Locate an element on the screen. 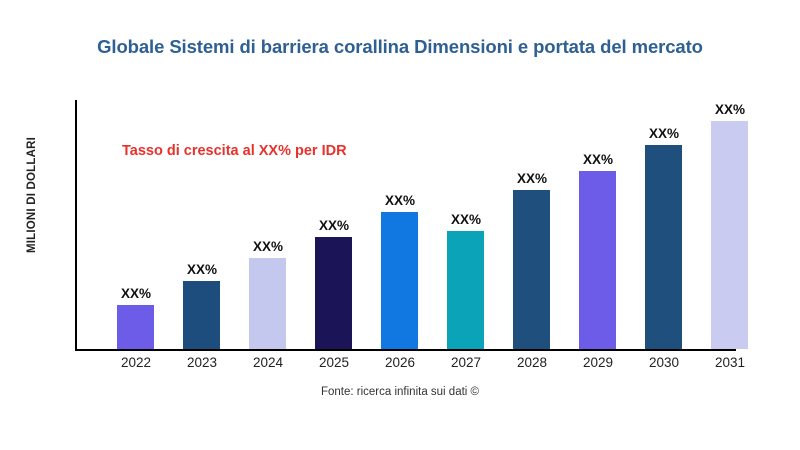 The width and height of the screenshot is (800, 450). bar-group: XX% 2024 is located at coordinates (268, 234).